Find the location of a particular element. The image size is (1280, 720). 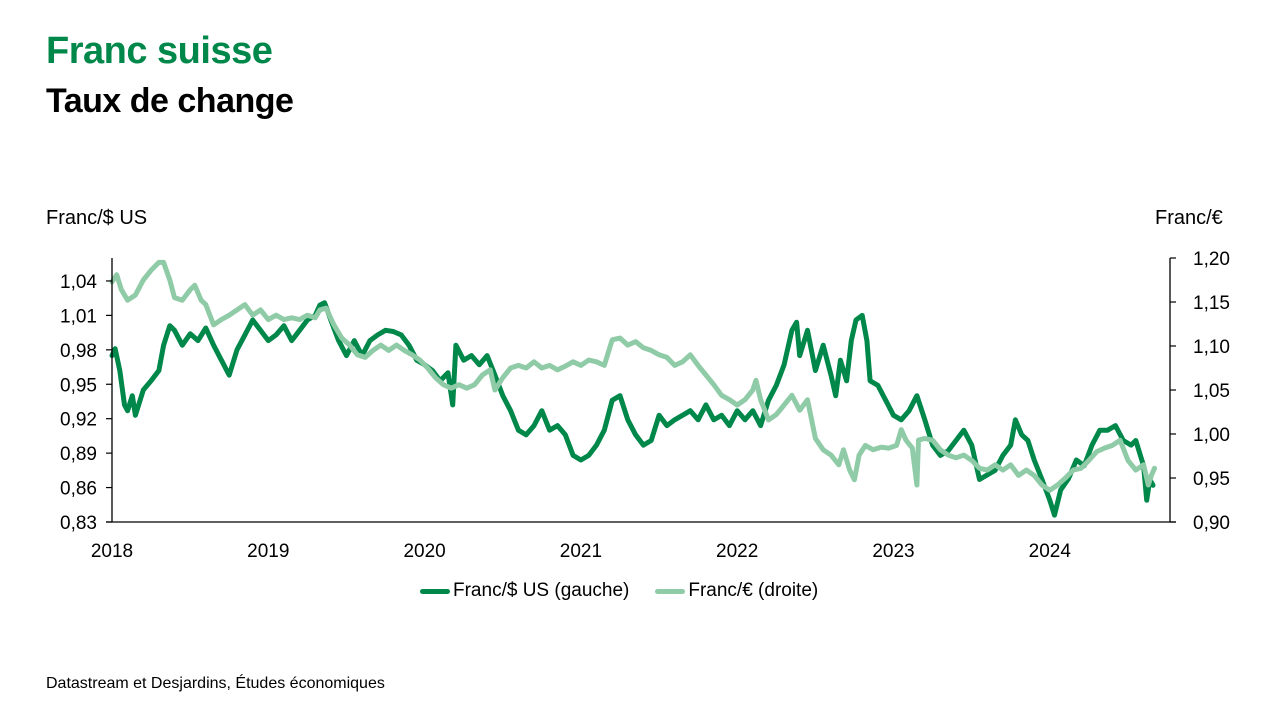

right-axis-title: Franc/€ is located at coordinates (1189, 218).